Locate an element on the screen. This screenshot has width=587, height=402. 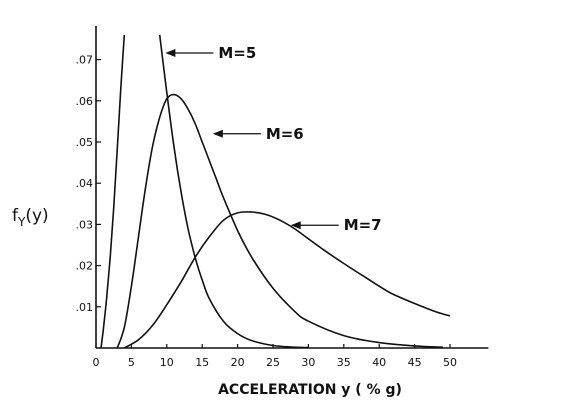
y-tick-label: .03 is located at coordinates (85, 224).